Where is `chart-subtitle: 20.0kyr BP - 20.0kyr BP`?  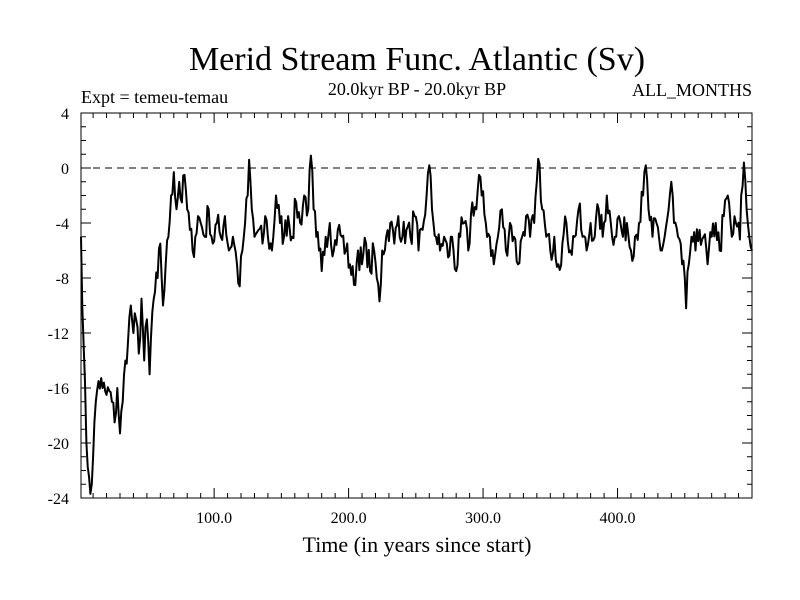
chart-subtitle: 20.0kyr BP - 20.0kyr BP is located at coordinates (417, 89).